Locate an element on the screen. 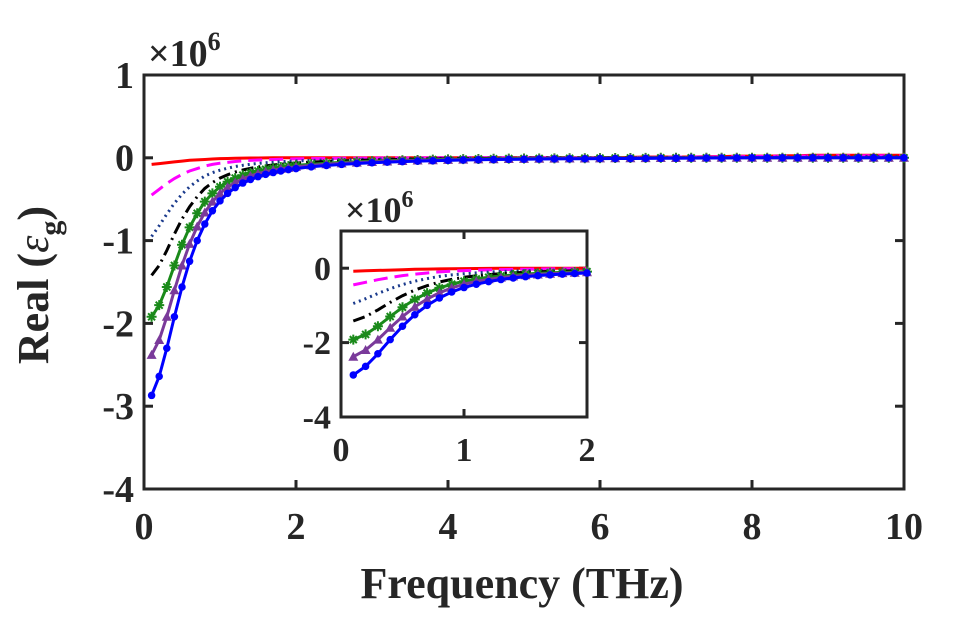  y-axis-title-close: ) is located at coordinates (33, 213).